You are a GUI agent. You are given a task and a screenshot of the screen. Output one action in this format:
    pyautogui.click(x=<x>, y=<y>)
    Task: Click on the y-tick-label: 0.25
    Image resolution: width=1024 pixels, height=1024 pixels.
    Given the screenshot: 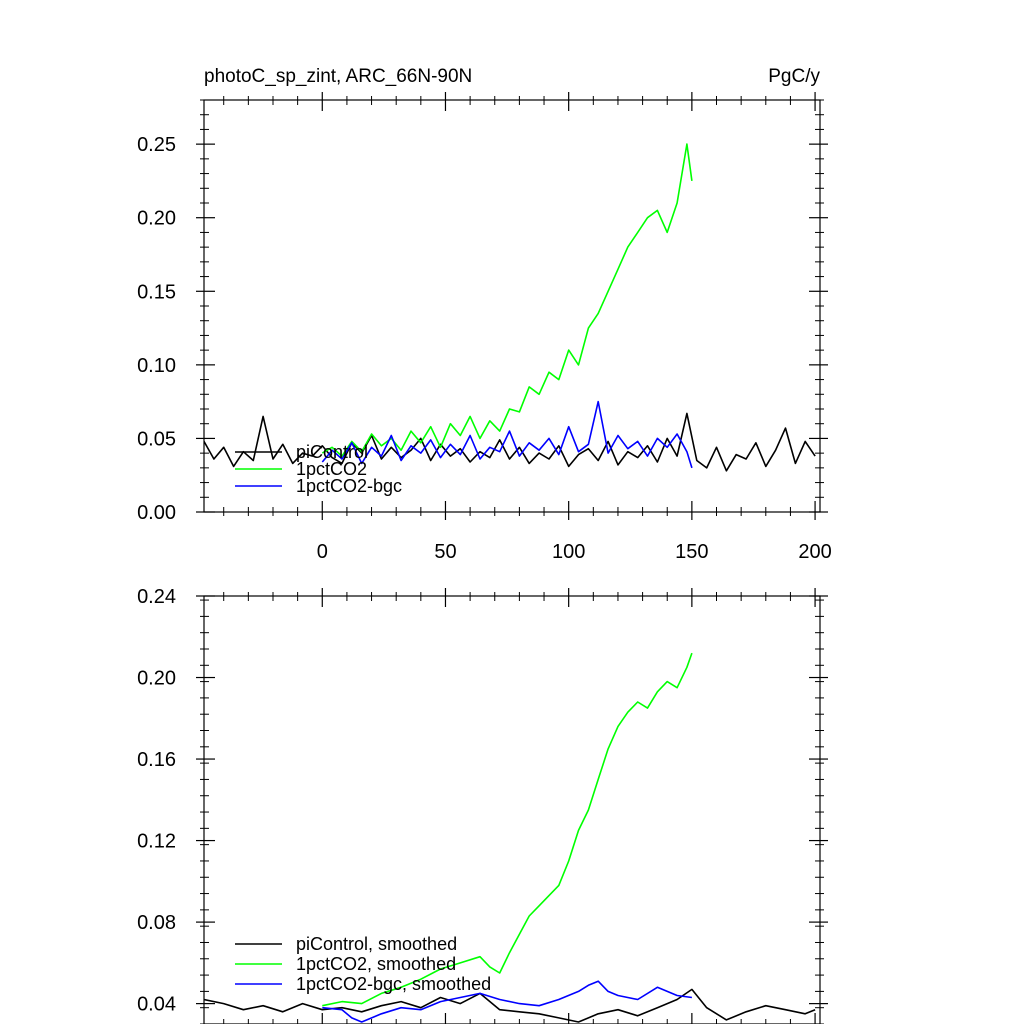 What is the action you would take?
    pyautogui.click(x=156, y=145)
    